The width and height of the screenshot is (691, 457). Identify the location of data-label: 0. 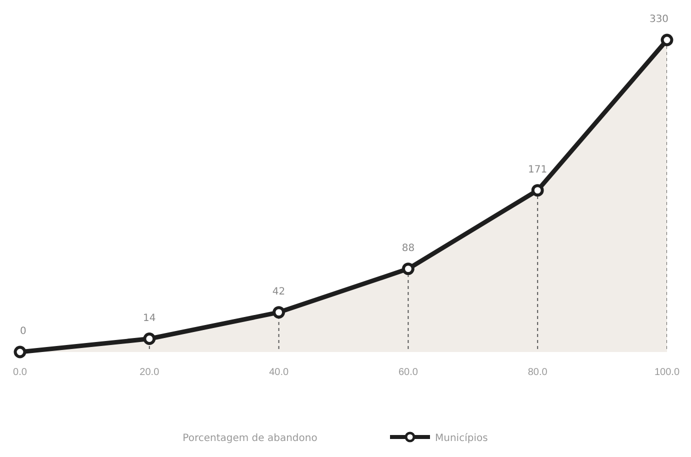
(23, 331).